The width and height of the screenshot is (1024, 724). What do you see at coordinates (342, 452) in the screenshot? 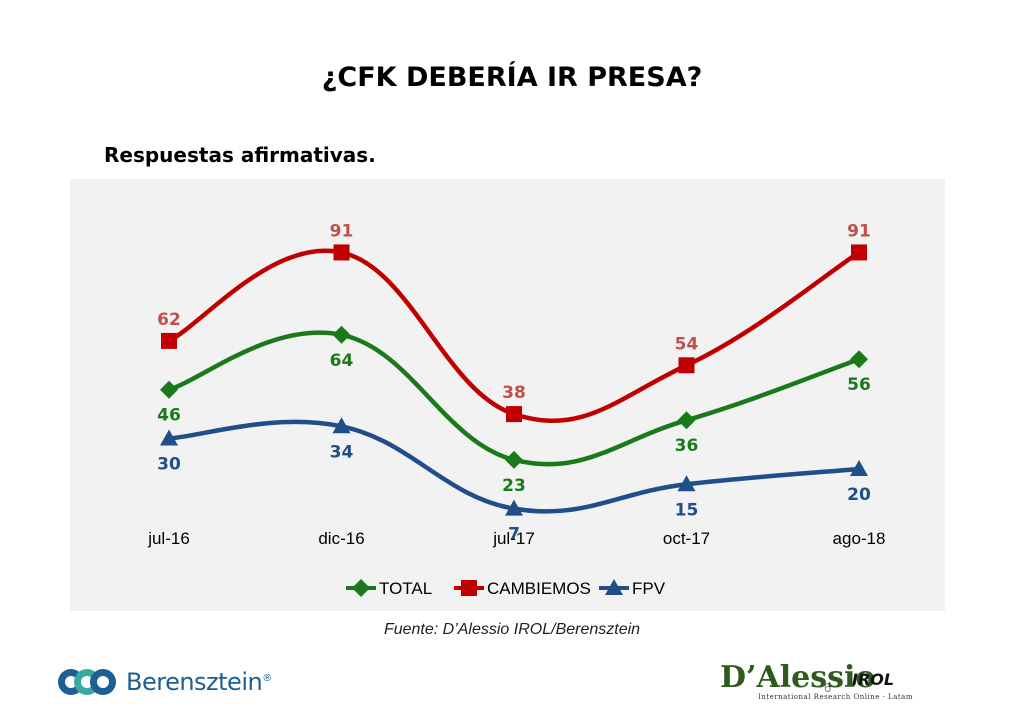
I see `data-label-fpv: 34` at bounding box center [342, 452].